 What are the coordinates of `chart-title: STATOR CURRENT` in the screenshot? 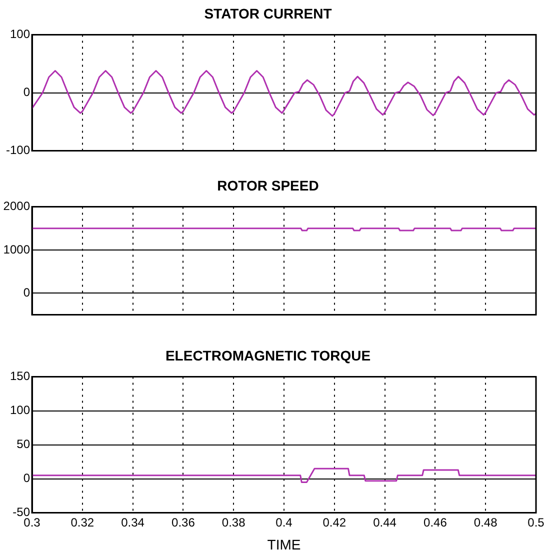 It's located at (268, 13).